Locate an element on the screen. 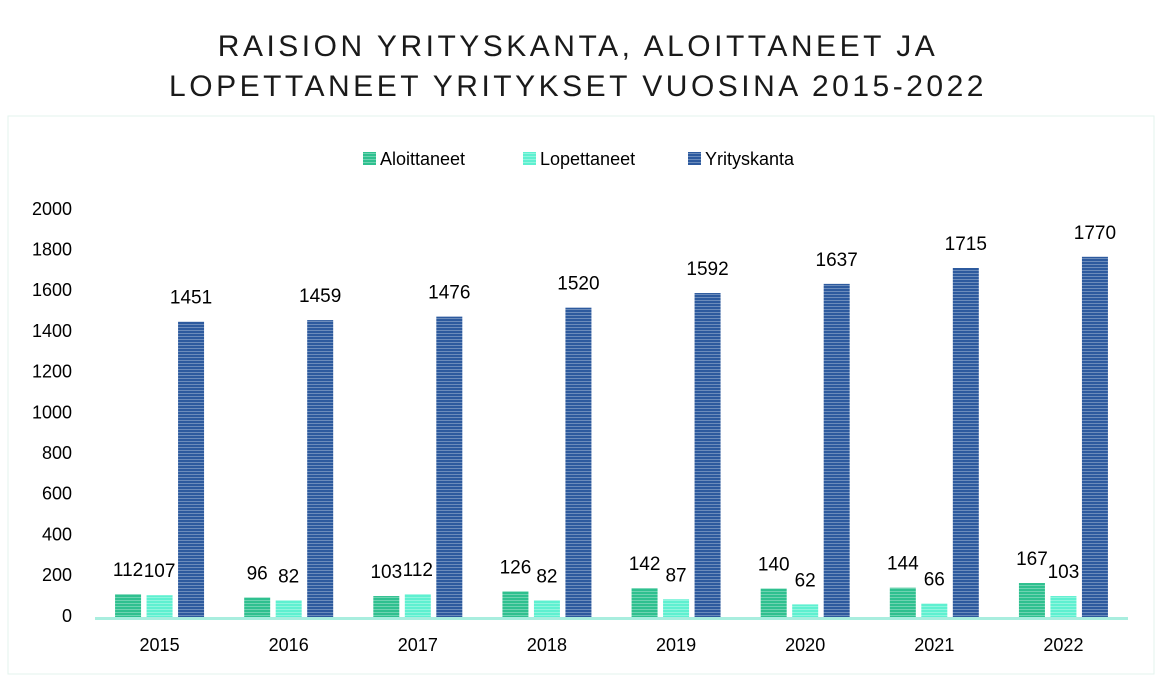 This screenshot has height=675, width=1155. x-tick-label: 2019 is located at coordinates (676, 645).